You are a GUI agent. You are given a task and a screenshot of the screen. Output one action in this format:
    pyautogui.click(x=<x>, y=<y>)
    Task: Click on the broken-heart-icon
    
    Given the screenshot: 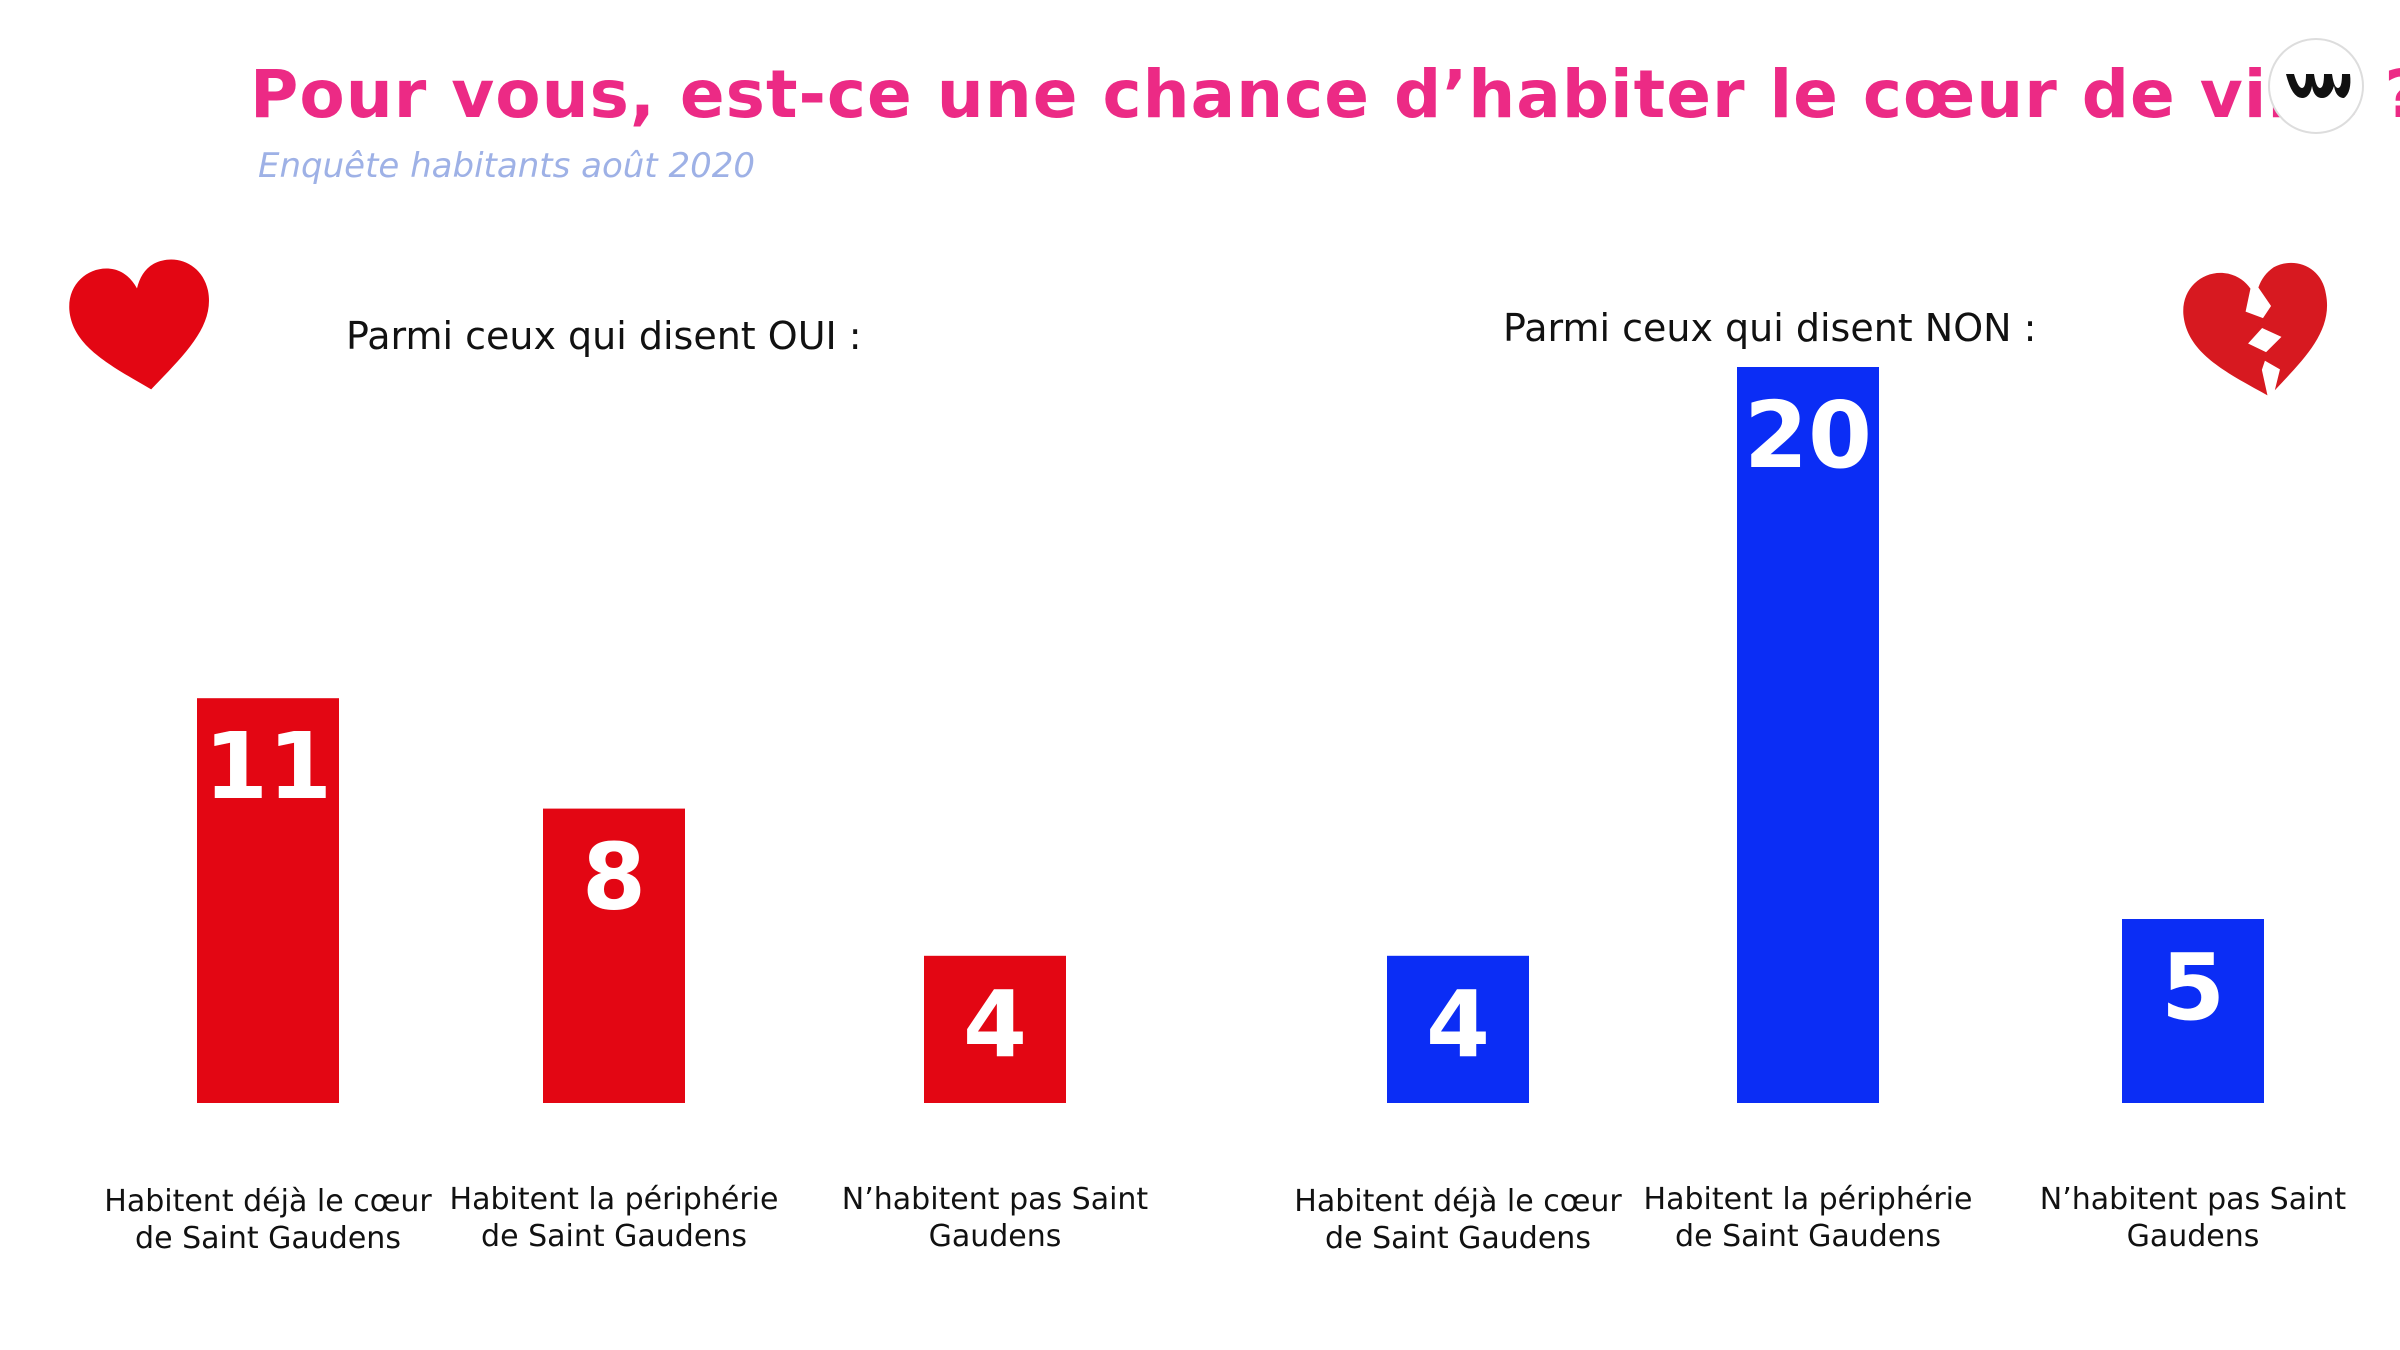 What is the action you would take?
    pyautogui.click(x=2258, y=330)
    